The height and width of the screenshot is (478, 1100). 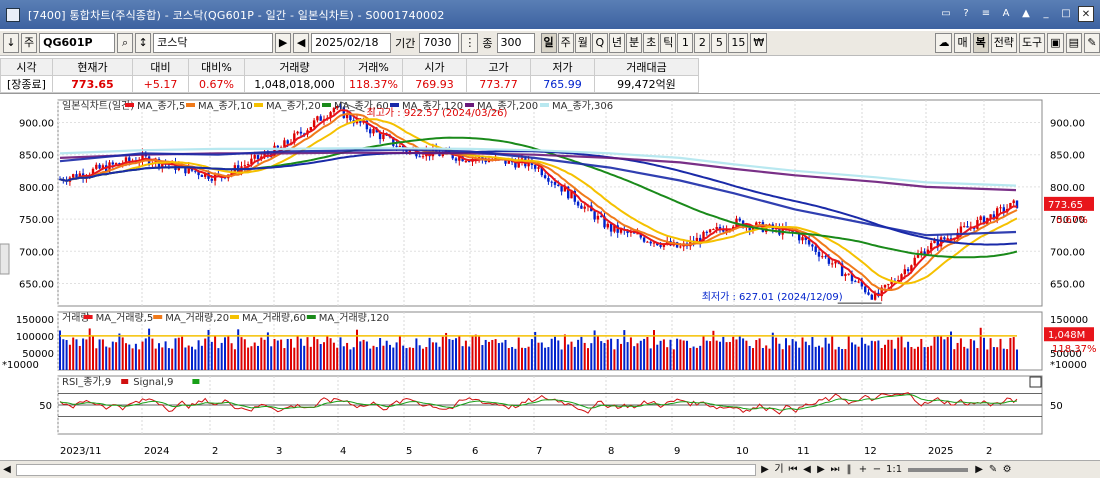 I want to click on count-input: 300, so click(x=515, y=43).